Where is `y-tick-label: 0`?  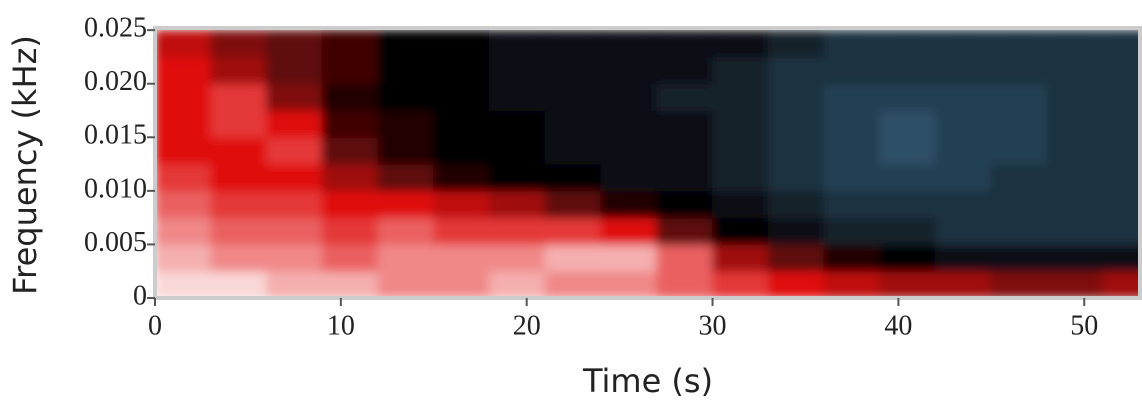 y-tick-label: 0 is located at coordinates (140, 295).